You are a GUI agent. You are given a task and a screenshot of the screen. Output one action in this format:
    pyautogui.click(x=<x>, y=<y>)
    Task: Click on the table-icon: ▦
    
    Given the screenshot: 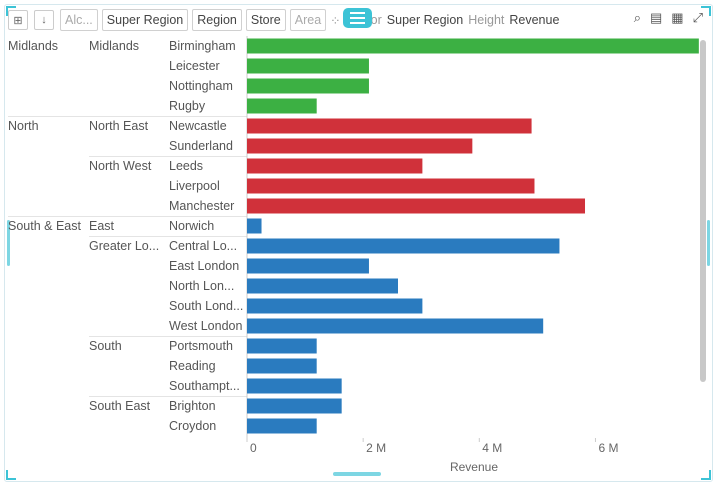 What is the action you would take?
    pyautogui.click(x=677, y=17)
    